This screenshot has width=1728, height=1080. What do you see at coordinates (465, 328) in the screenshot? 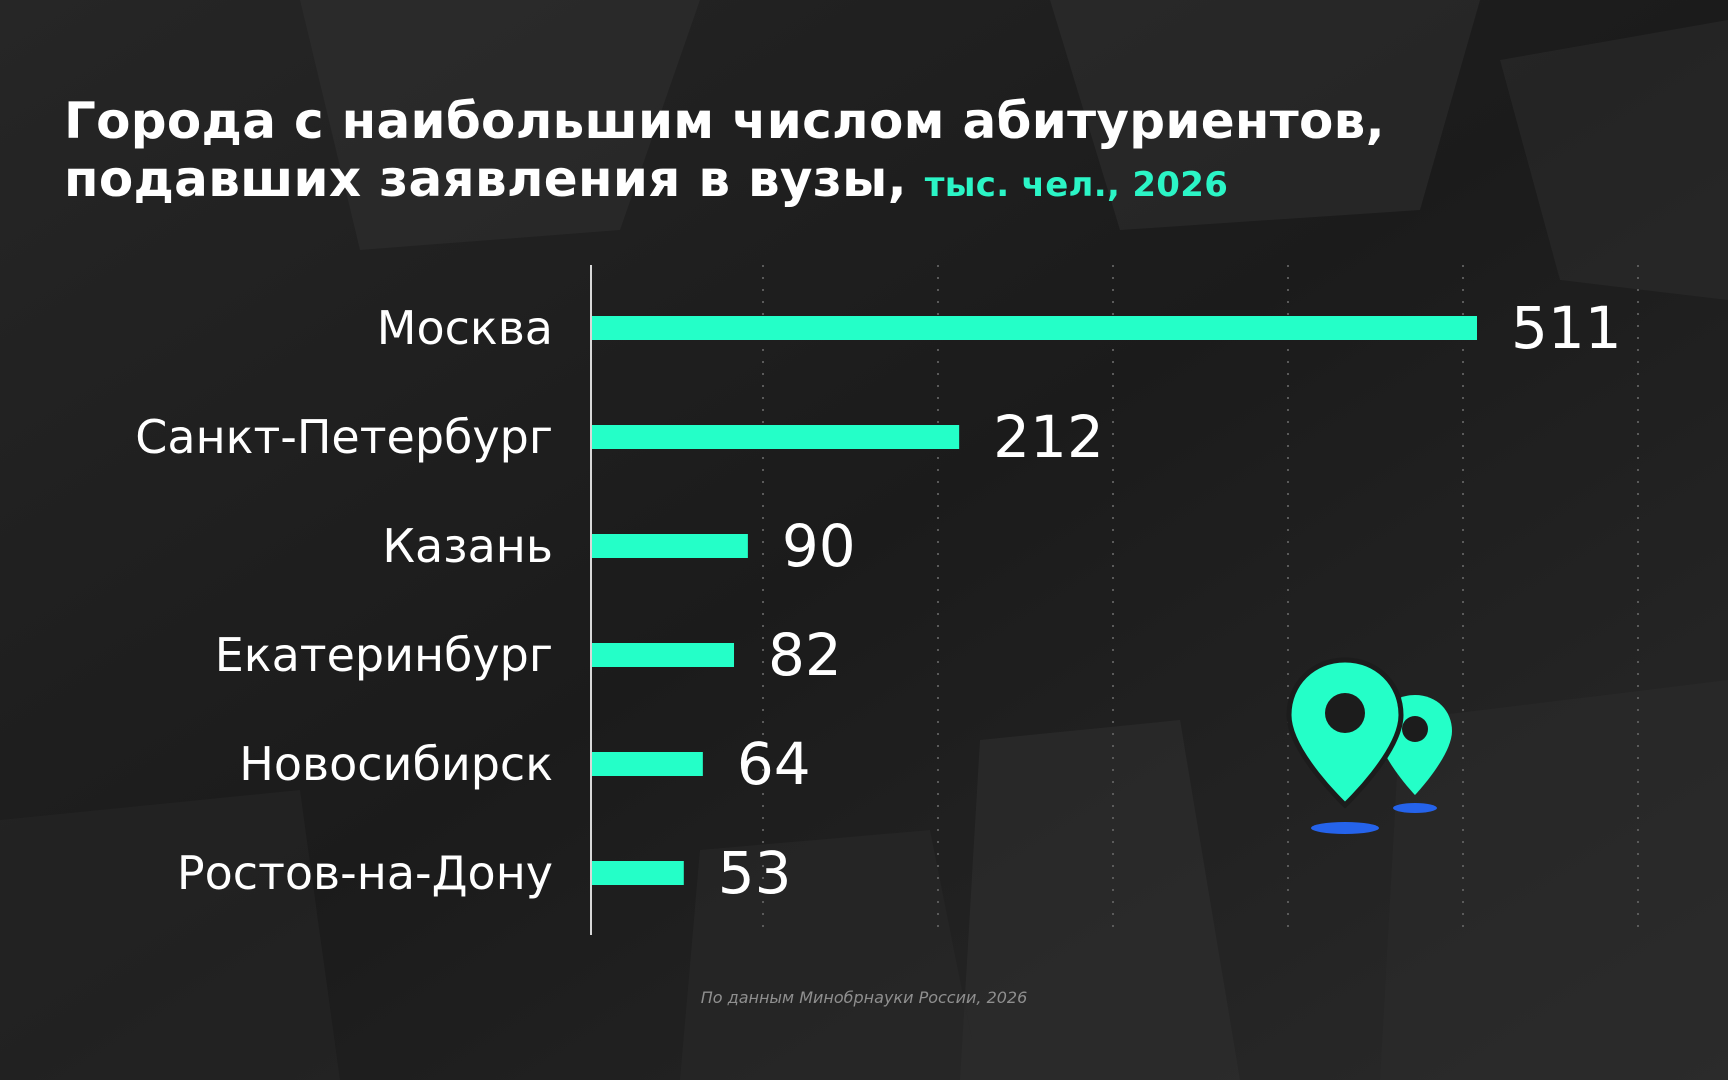
I see `category-label-1: Москва` at bounding box center [465, 328].